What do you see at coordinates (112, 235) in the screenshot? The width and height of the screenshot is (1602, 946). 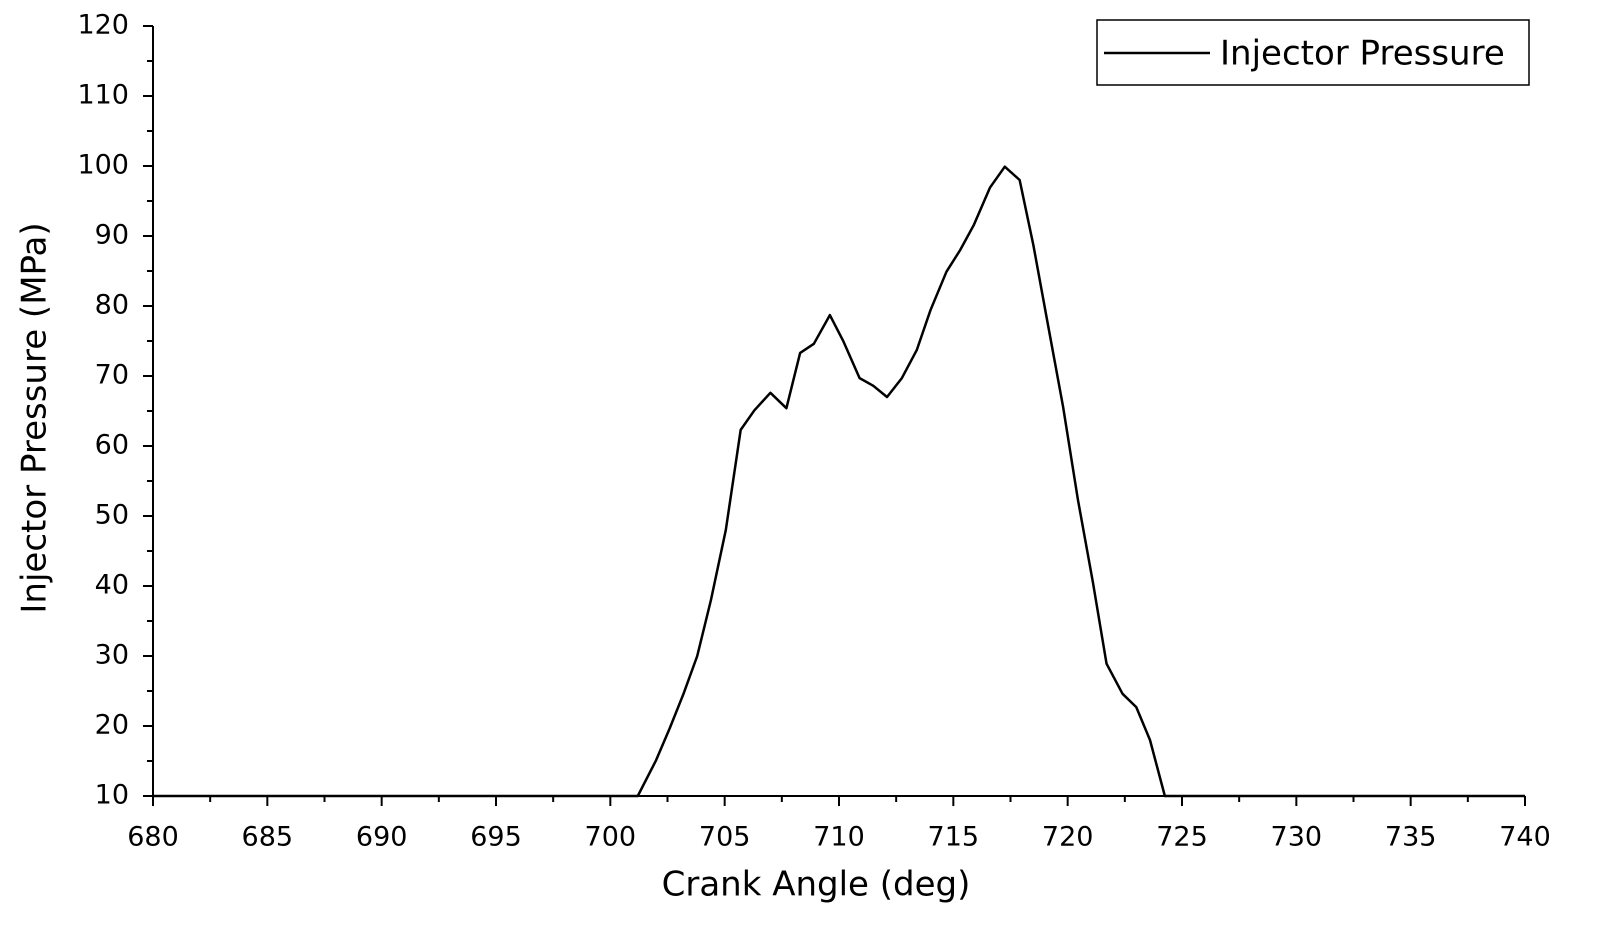 I see `y-tick-label: 90` at bounding box center [112, 235].